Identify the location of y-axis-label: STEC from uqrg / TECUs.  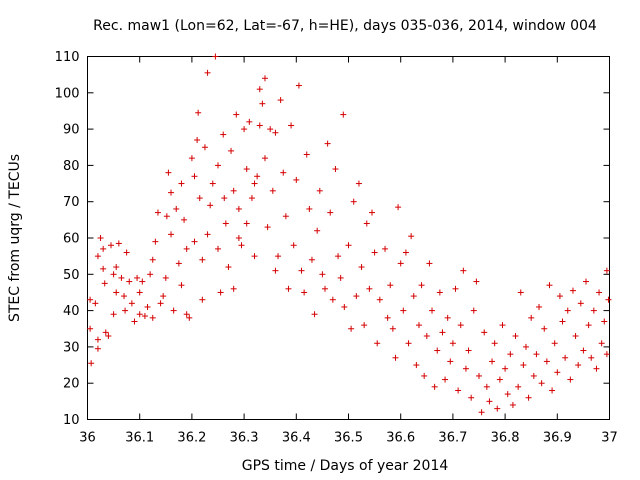
(15, 238).